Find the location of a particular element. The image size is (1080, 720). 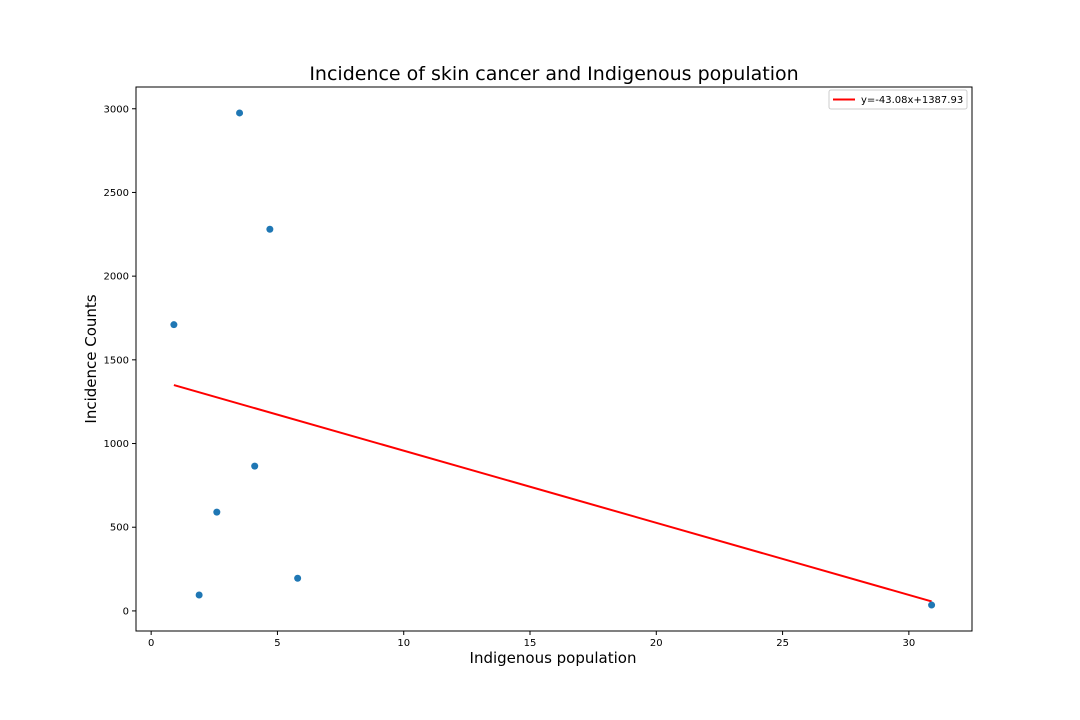

x-tick-label: 5 is located at coordinates (277, 643).